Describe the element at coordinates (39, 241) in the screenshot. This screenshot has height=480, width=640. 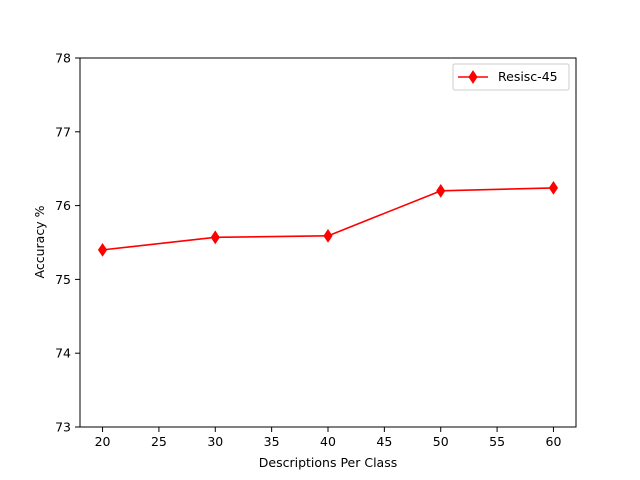
I see `y-axis-label: Accuracy %` at that location.